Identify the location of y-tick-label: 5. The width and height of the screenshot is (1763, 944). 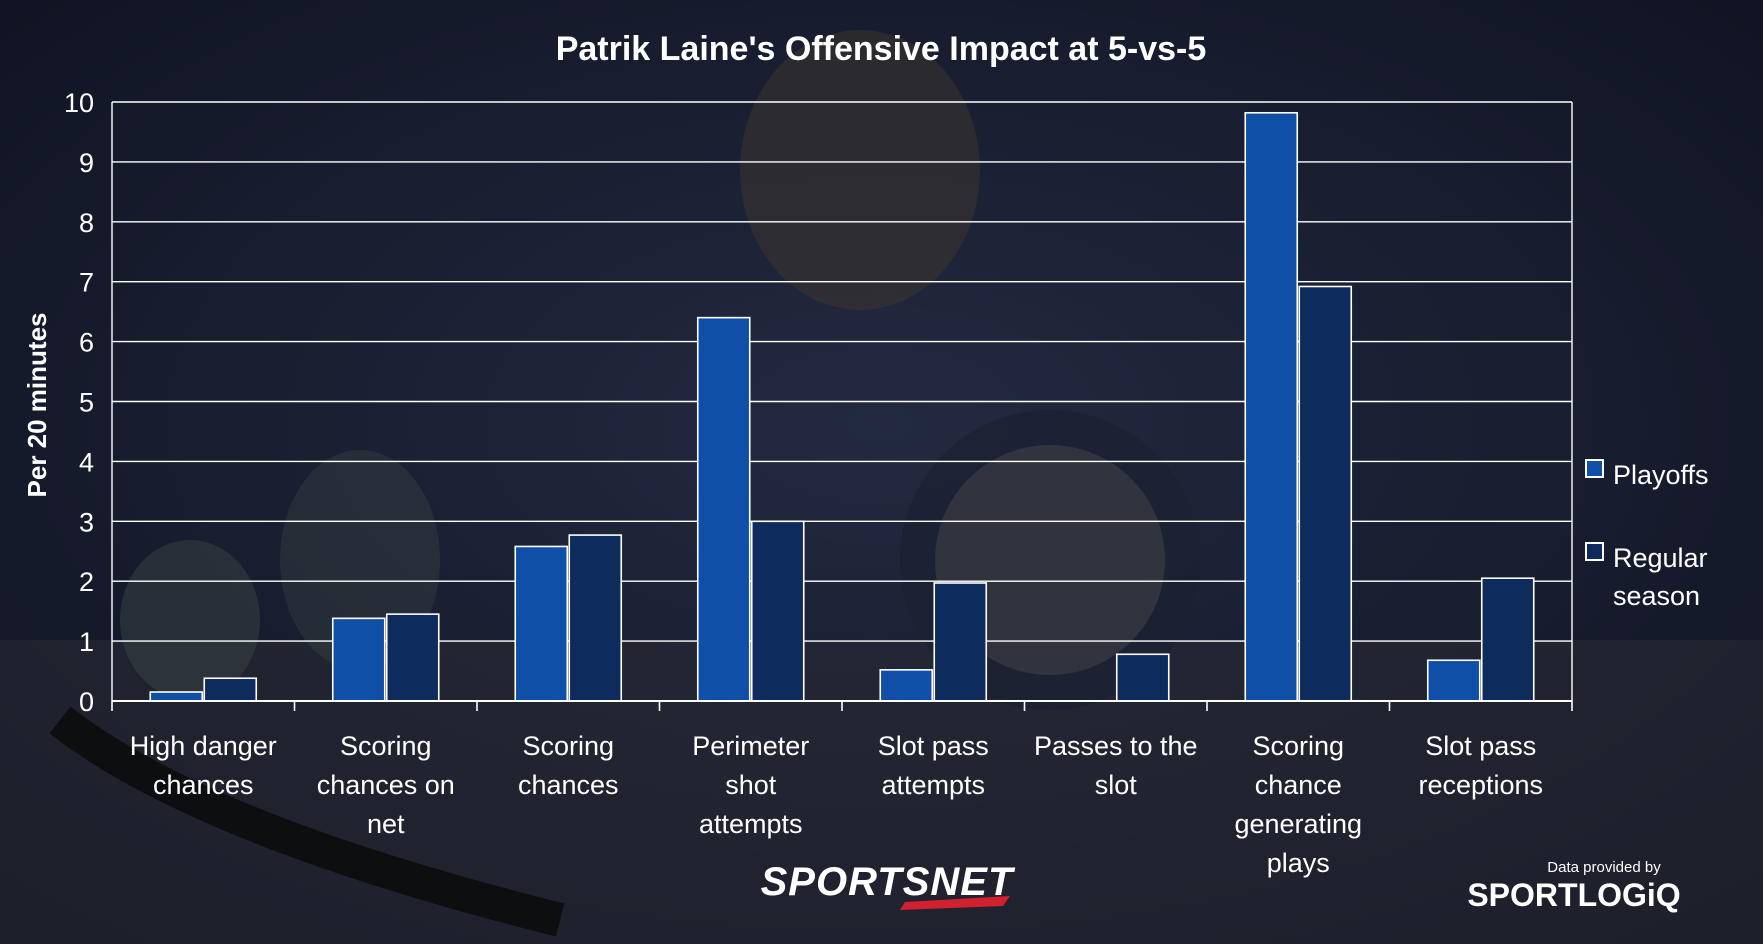
(86, 403).